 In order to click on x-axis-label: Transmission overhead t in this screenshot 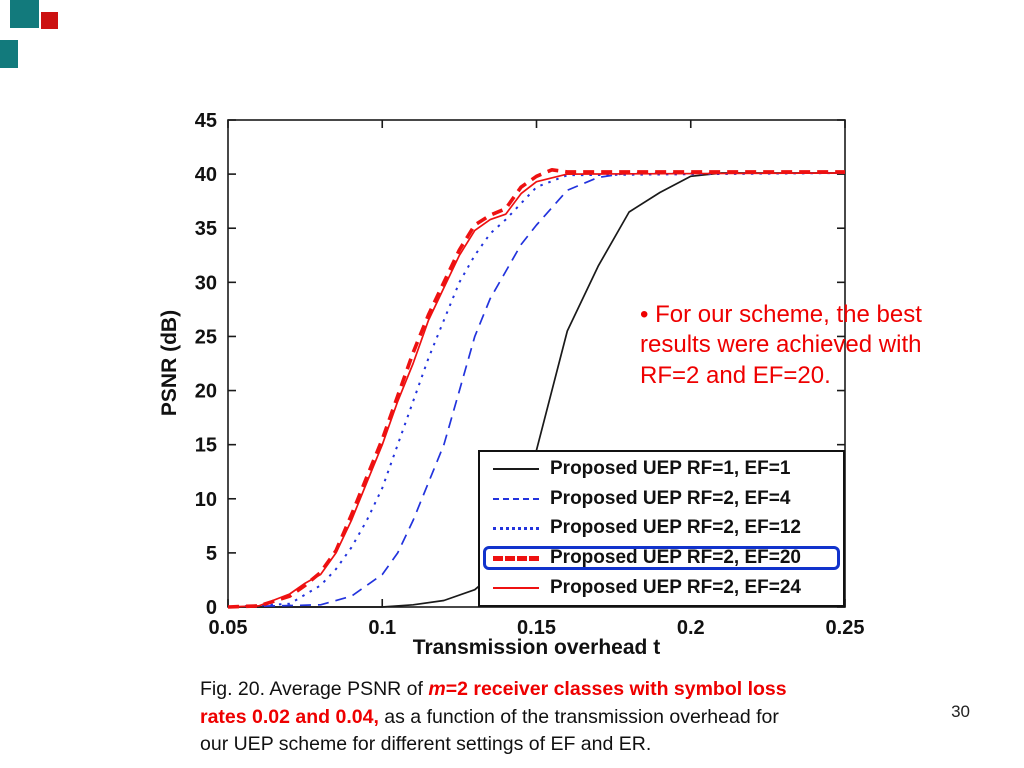, I will do `click(536, 647)`.